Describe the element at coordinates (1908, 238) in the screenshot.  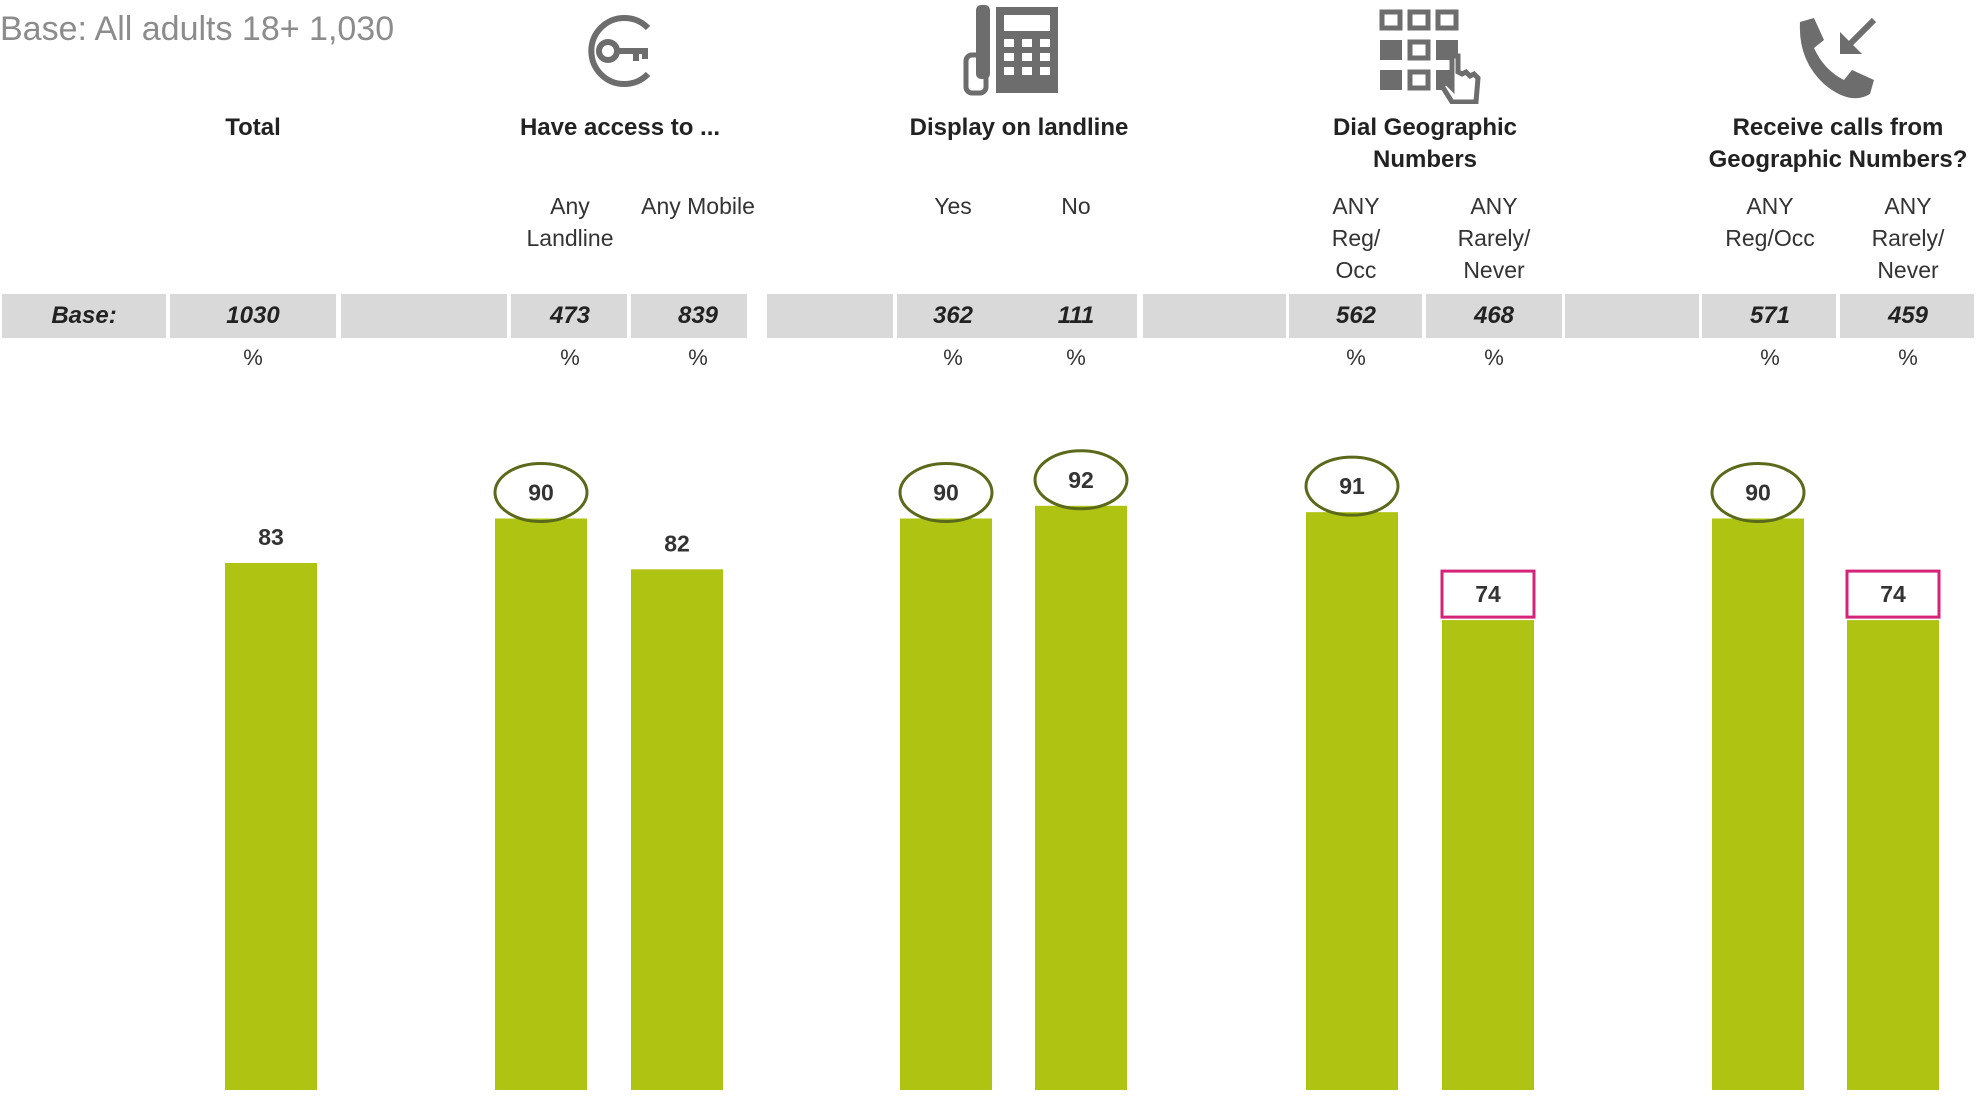
I see `sub-label-receive-rarely-never: ANY Rarely/ Never` at that location.